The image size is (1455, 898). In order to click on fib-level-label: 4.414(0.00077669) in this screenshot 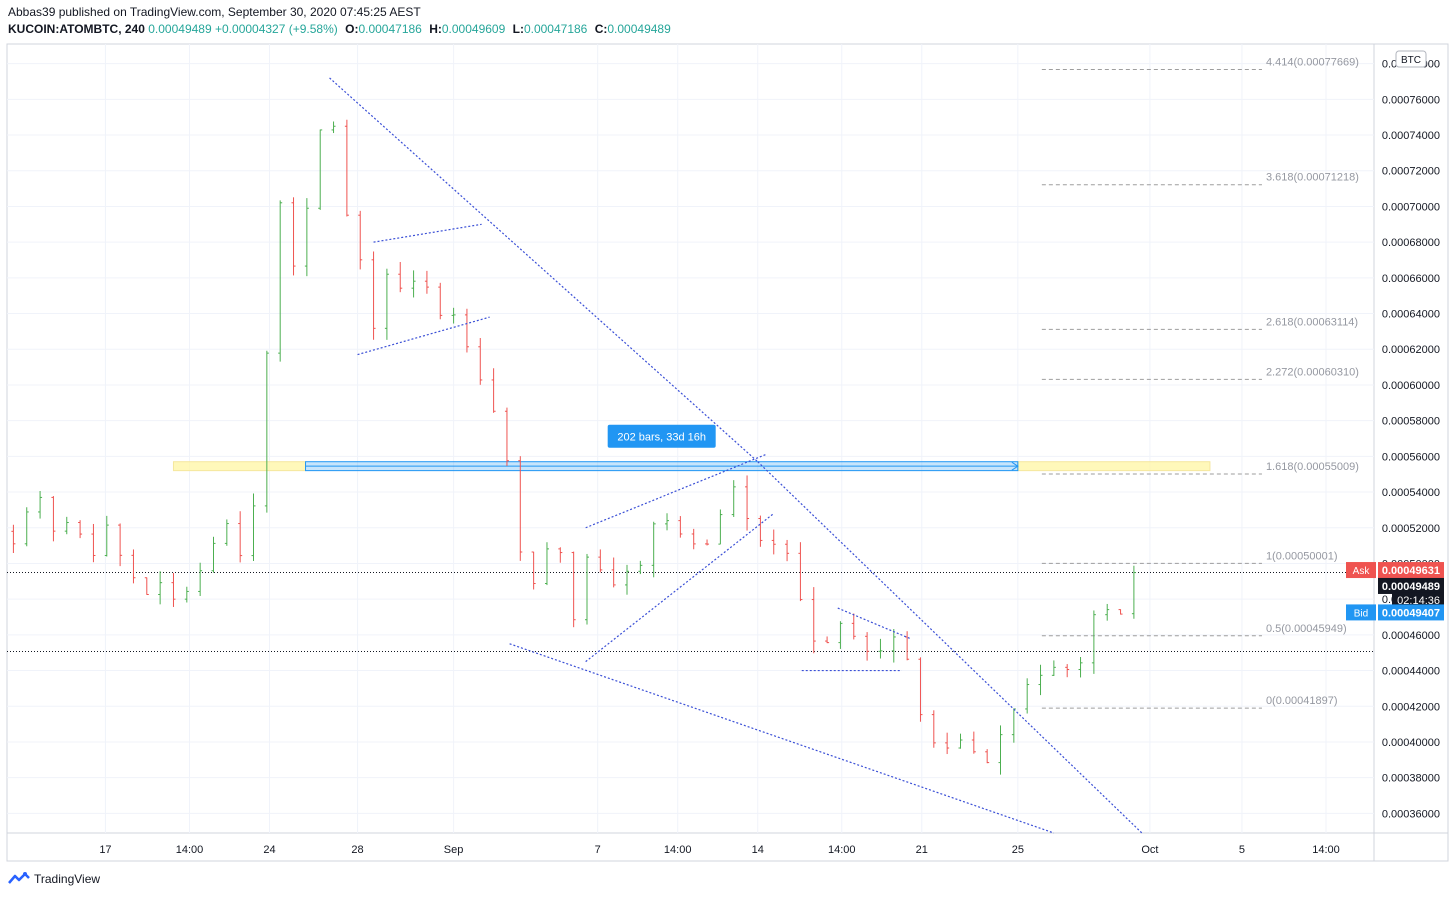, I will do `click(1312, 63)`.